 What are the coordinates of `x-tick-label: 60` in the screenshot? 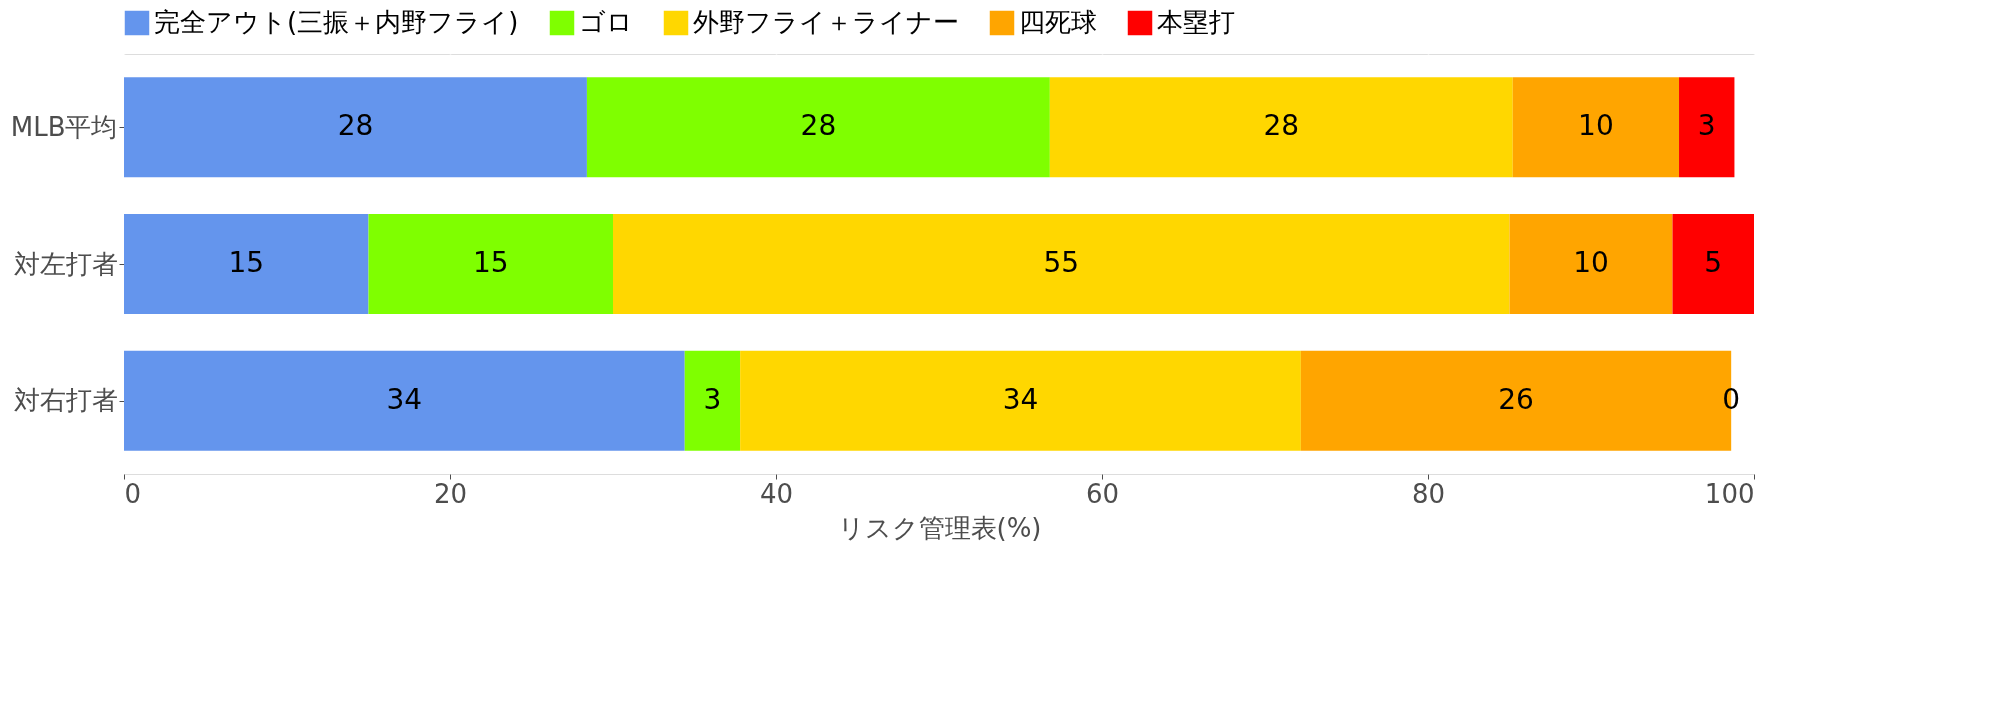 It's located at (1102, 493).